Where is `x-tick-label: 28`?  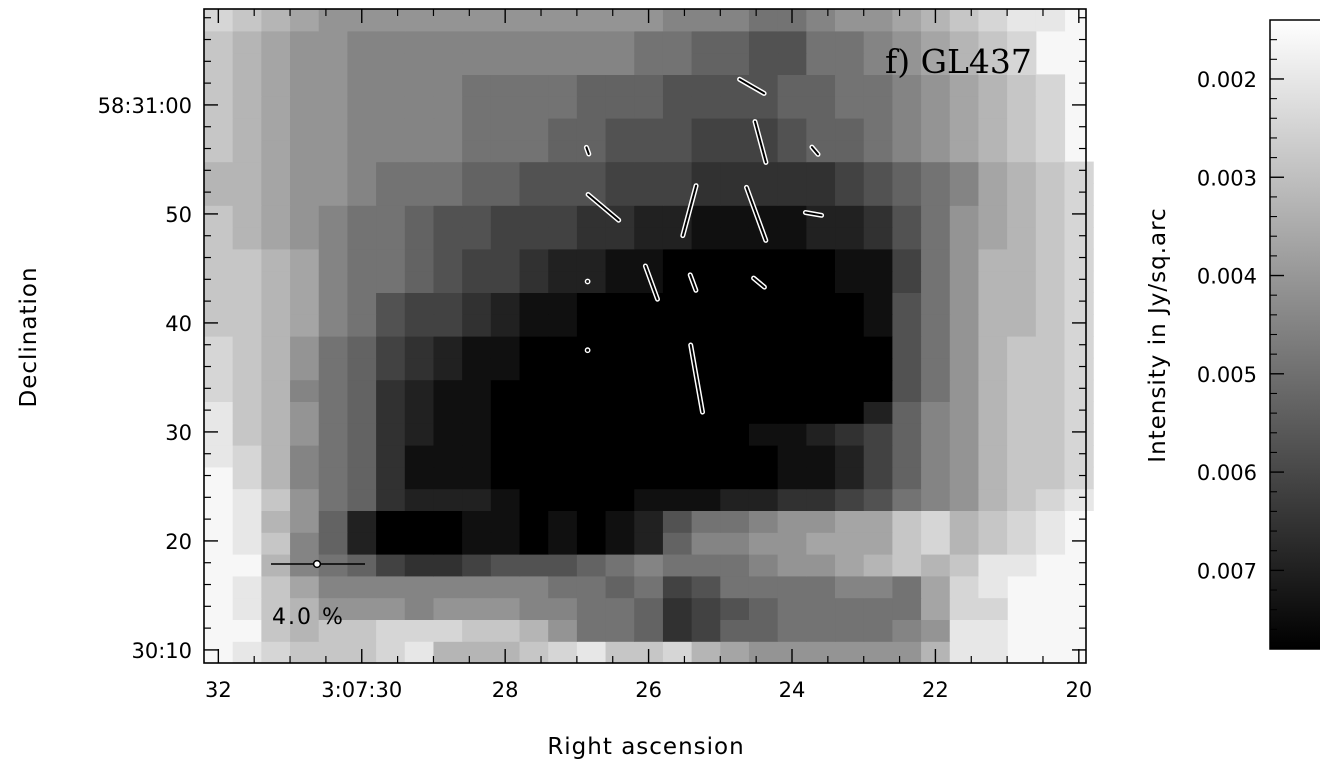
x-tick-label: 28 is located at coordinates (505, 690).